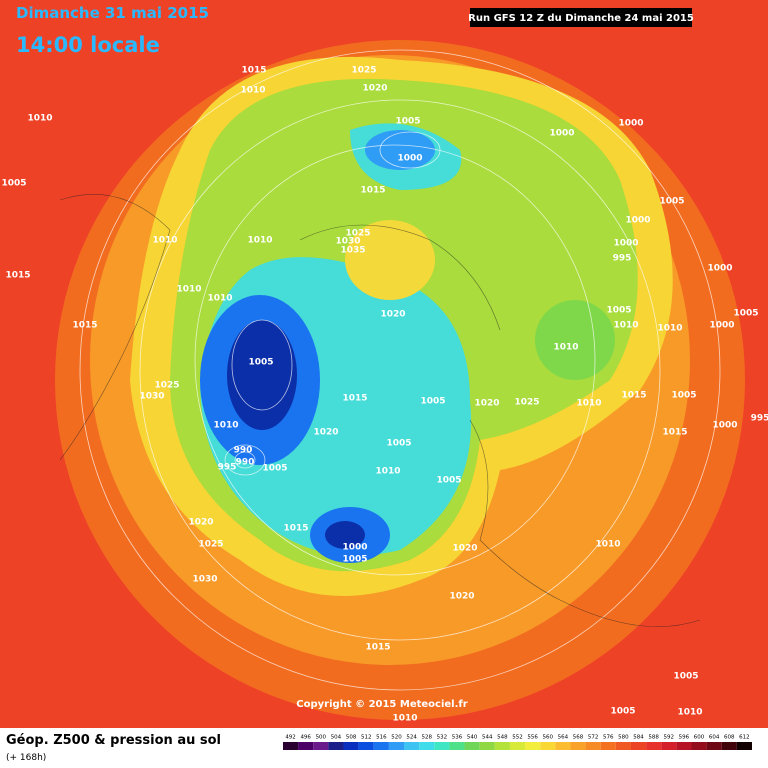 The image size is (768, 768). I want to click on legend-label: 540, so click(472, 738).